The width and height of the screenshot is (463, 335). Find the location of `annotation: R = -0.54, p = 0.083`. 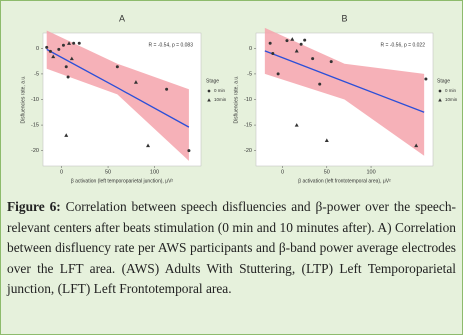

annotation: R = -0.54, p = 0.083 is located at coordinates (171, 45).